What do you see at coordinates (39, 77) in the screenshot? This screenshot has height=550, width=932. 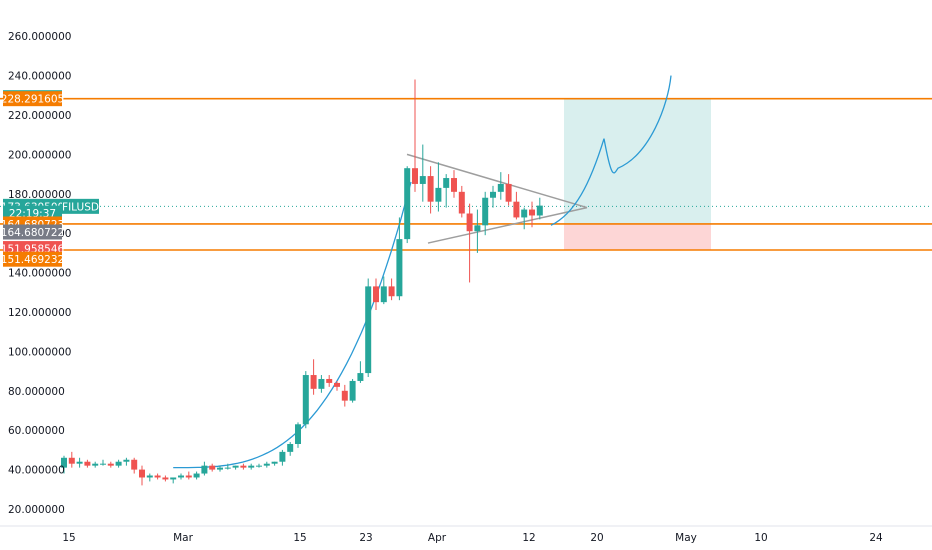 I see `y-tick-label: 240.000000` at bounding box center [39, 77].